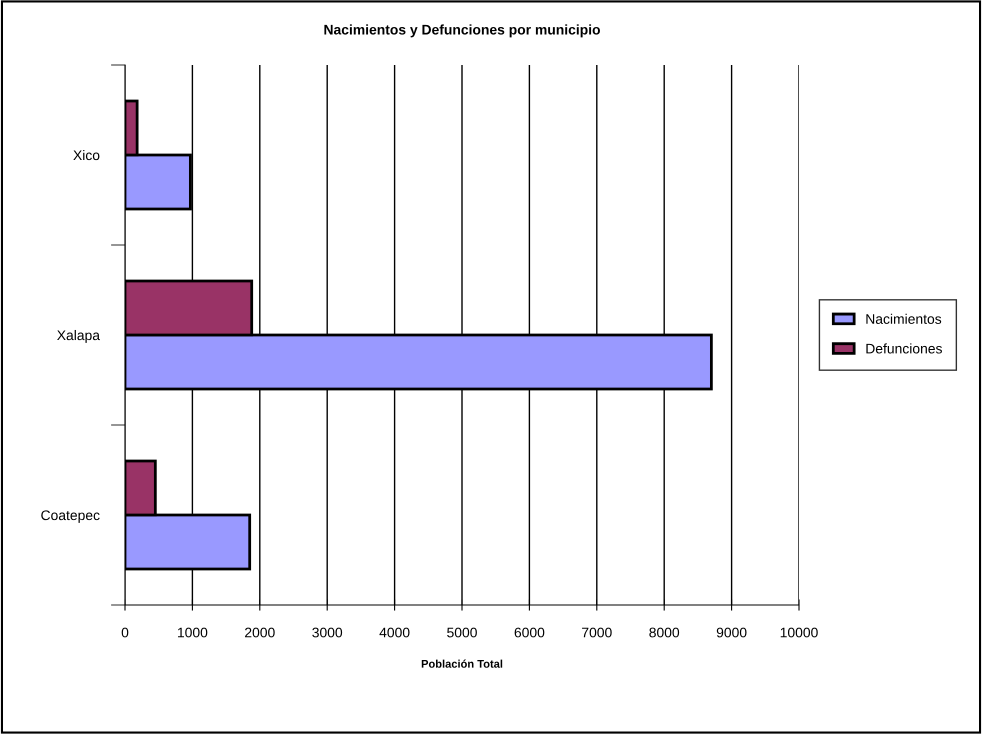  Describe the element at coordinates (193, 633) in the screenshot. I see `x-tick-label: 1000` at that location.